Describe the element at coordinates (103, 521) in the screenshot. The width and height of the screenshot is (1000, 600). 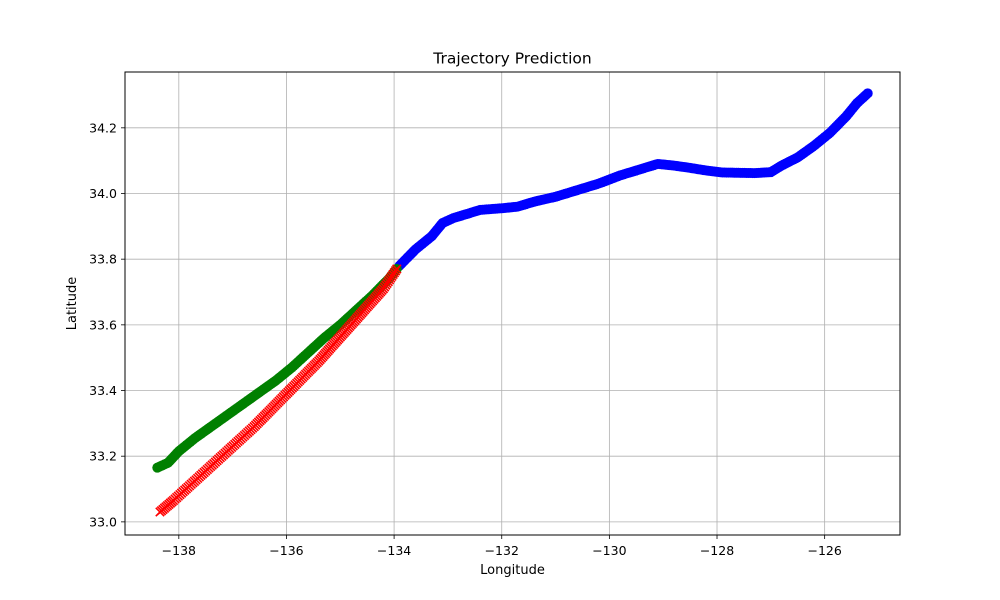
I see `y-tick-label: 33.0` at that location.